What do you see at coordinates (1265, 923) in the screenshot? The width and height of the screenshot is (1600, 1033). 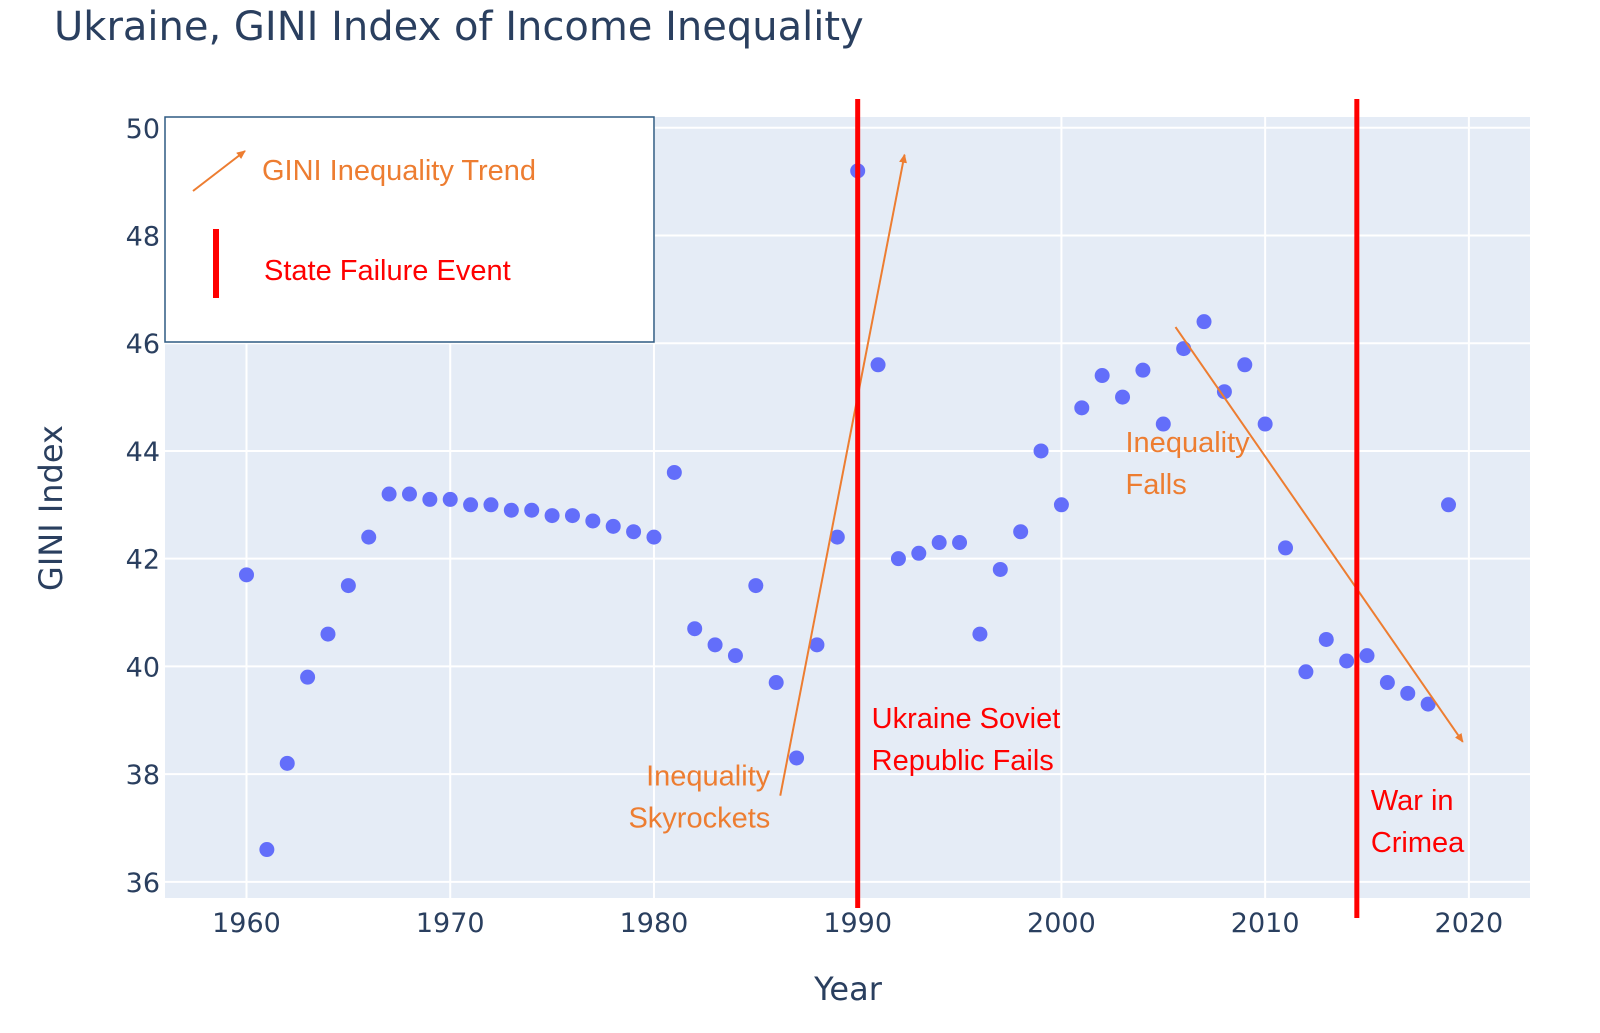 I see `x-tick-label: 2010` at bounding box center [1265, 923].